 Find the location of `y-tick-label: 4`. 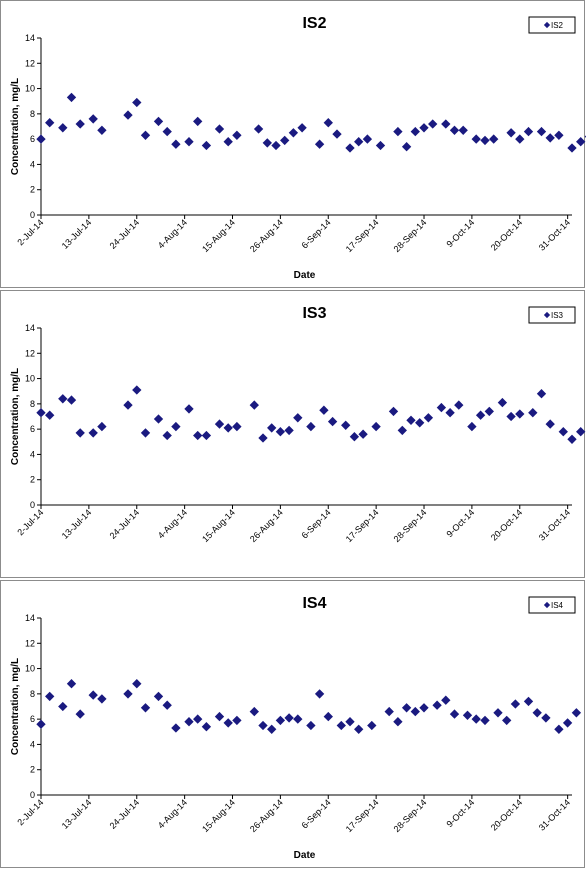

y-tick-label: 4 is located at coordinates (32, 164).